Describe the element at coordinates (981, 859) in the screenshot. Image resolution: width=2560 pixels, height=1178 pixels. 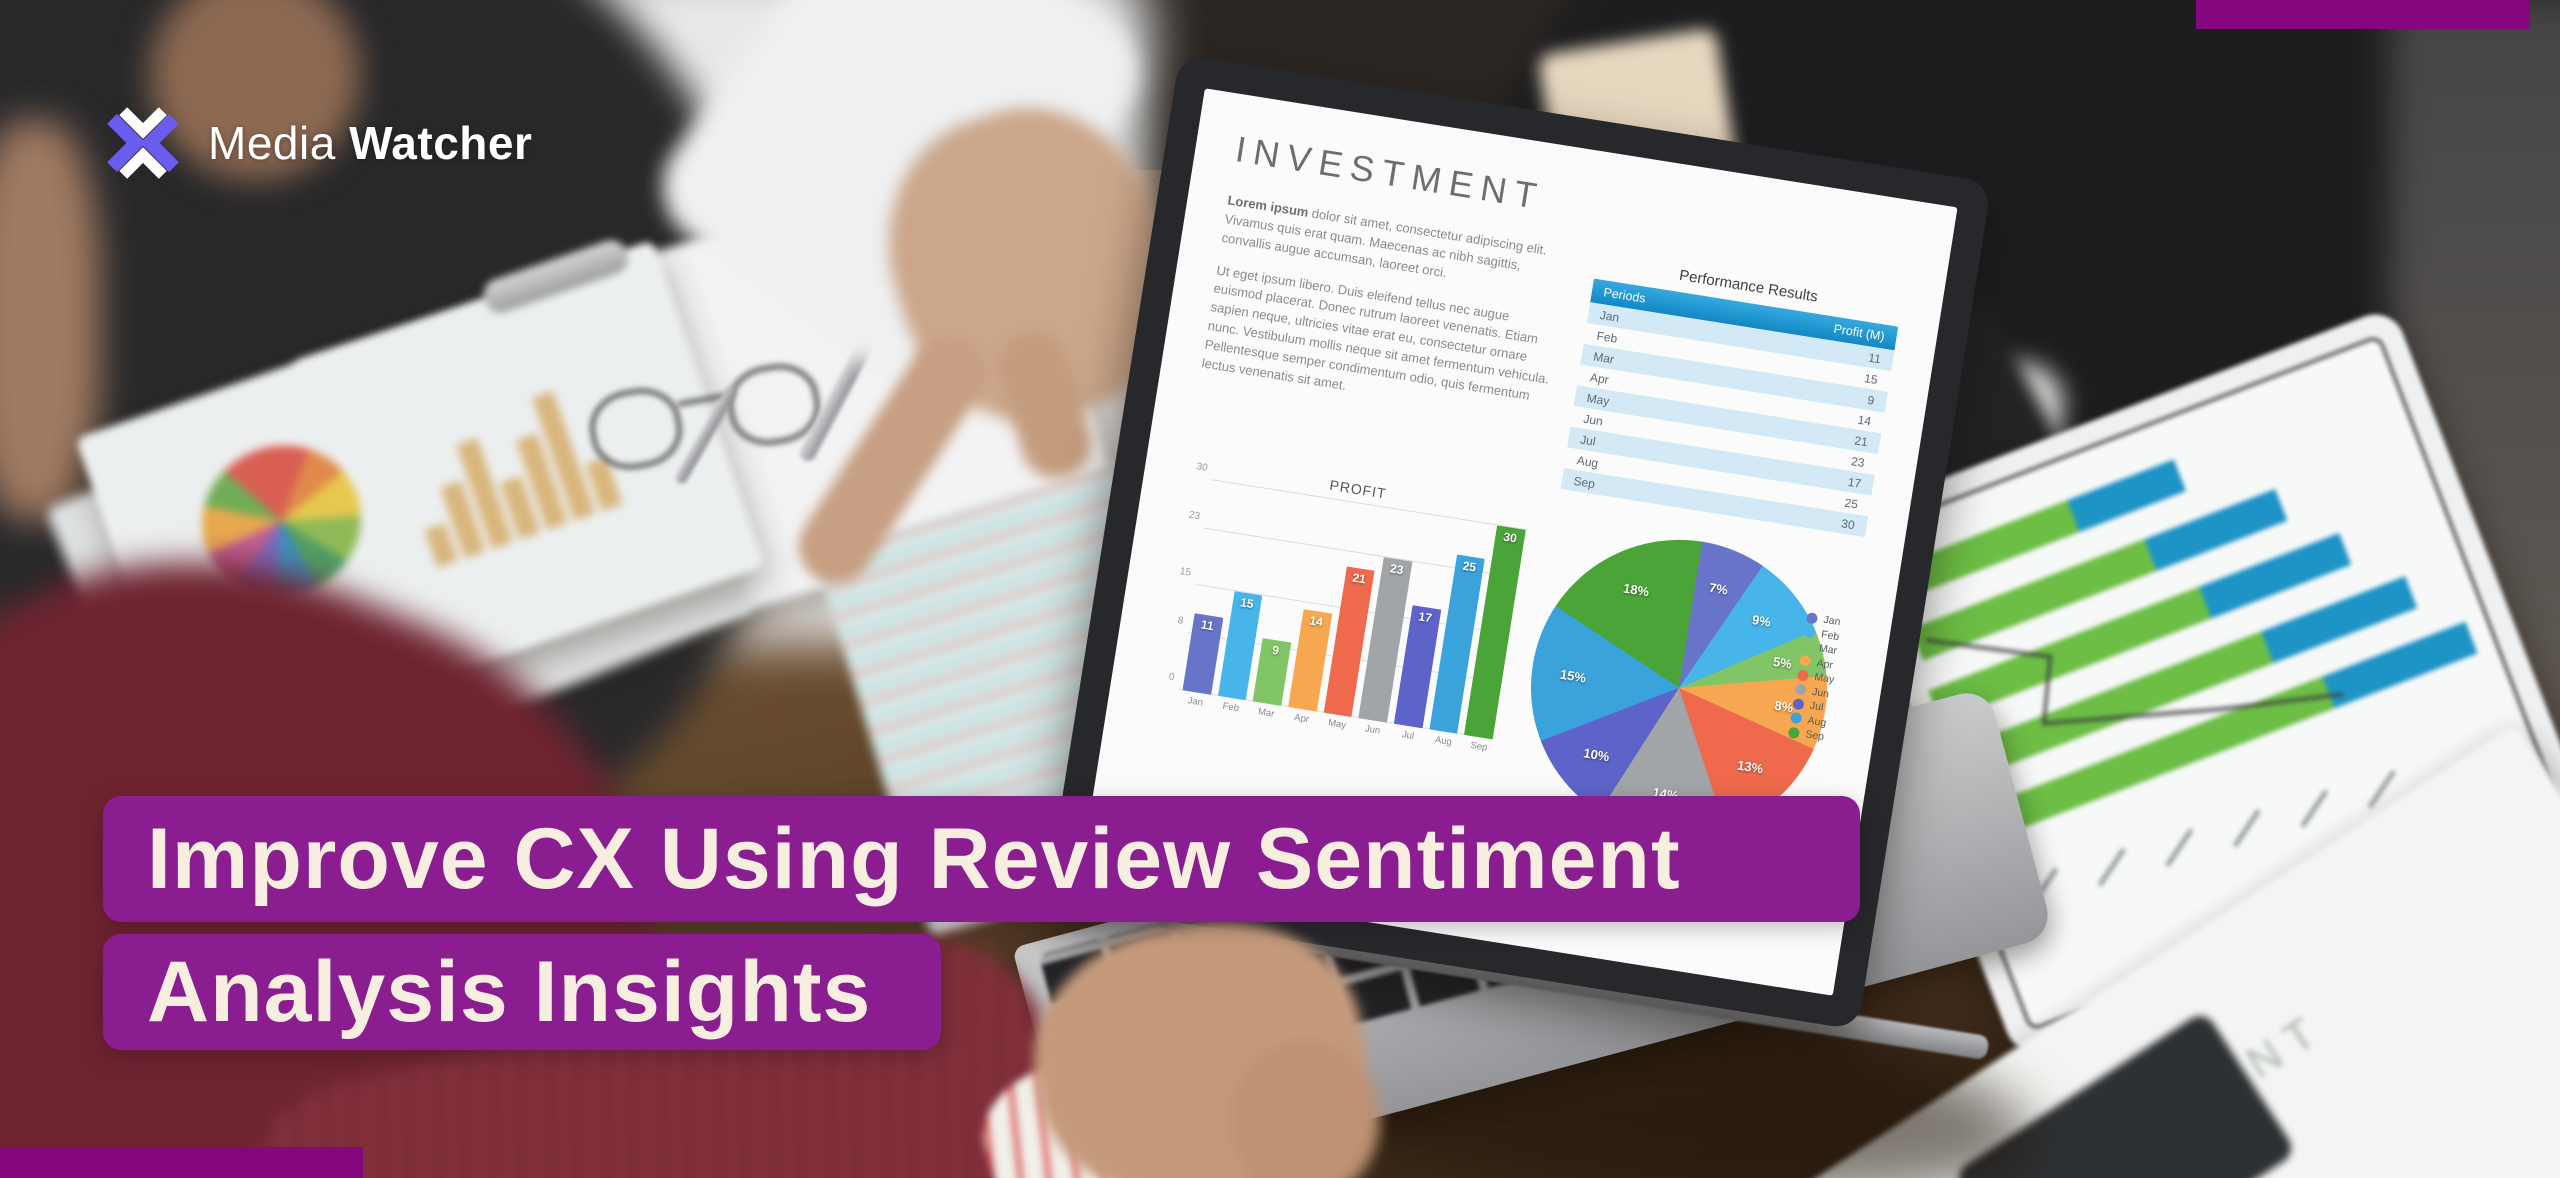
I see `headline-line-1: Improve CX Using Review Sentiment` at that location.